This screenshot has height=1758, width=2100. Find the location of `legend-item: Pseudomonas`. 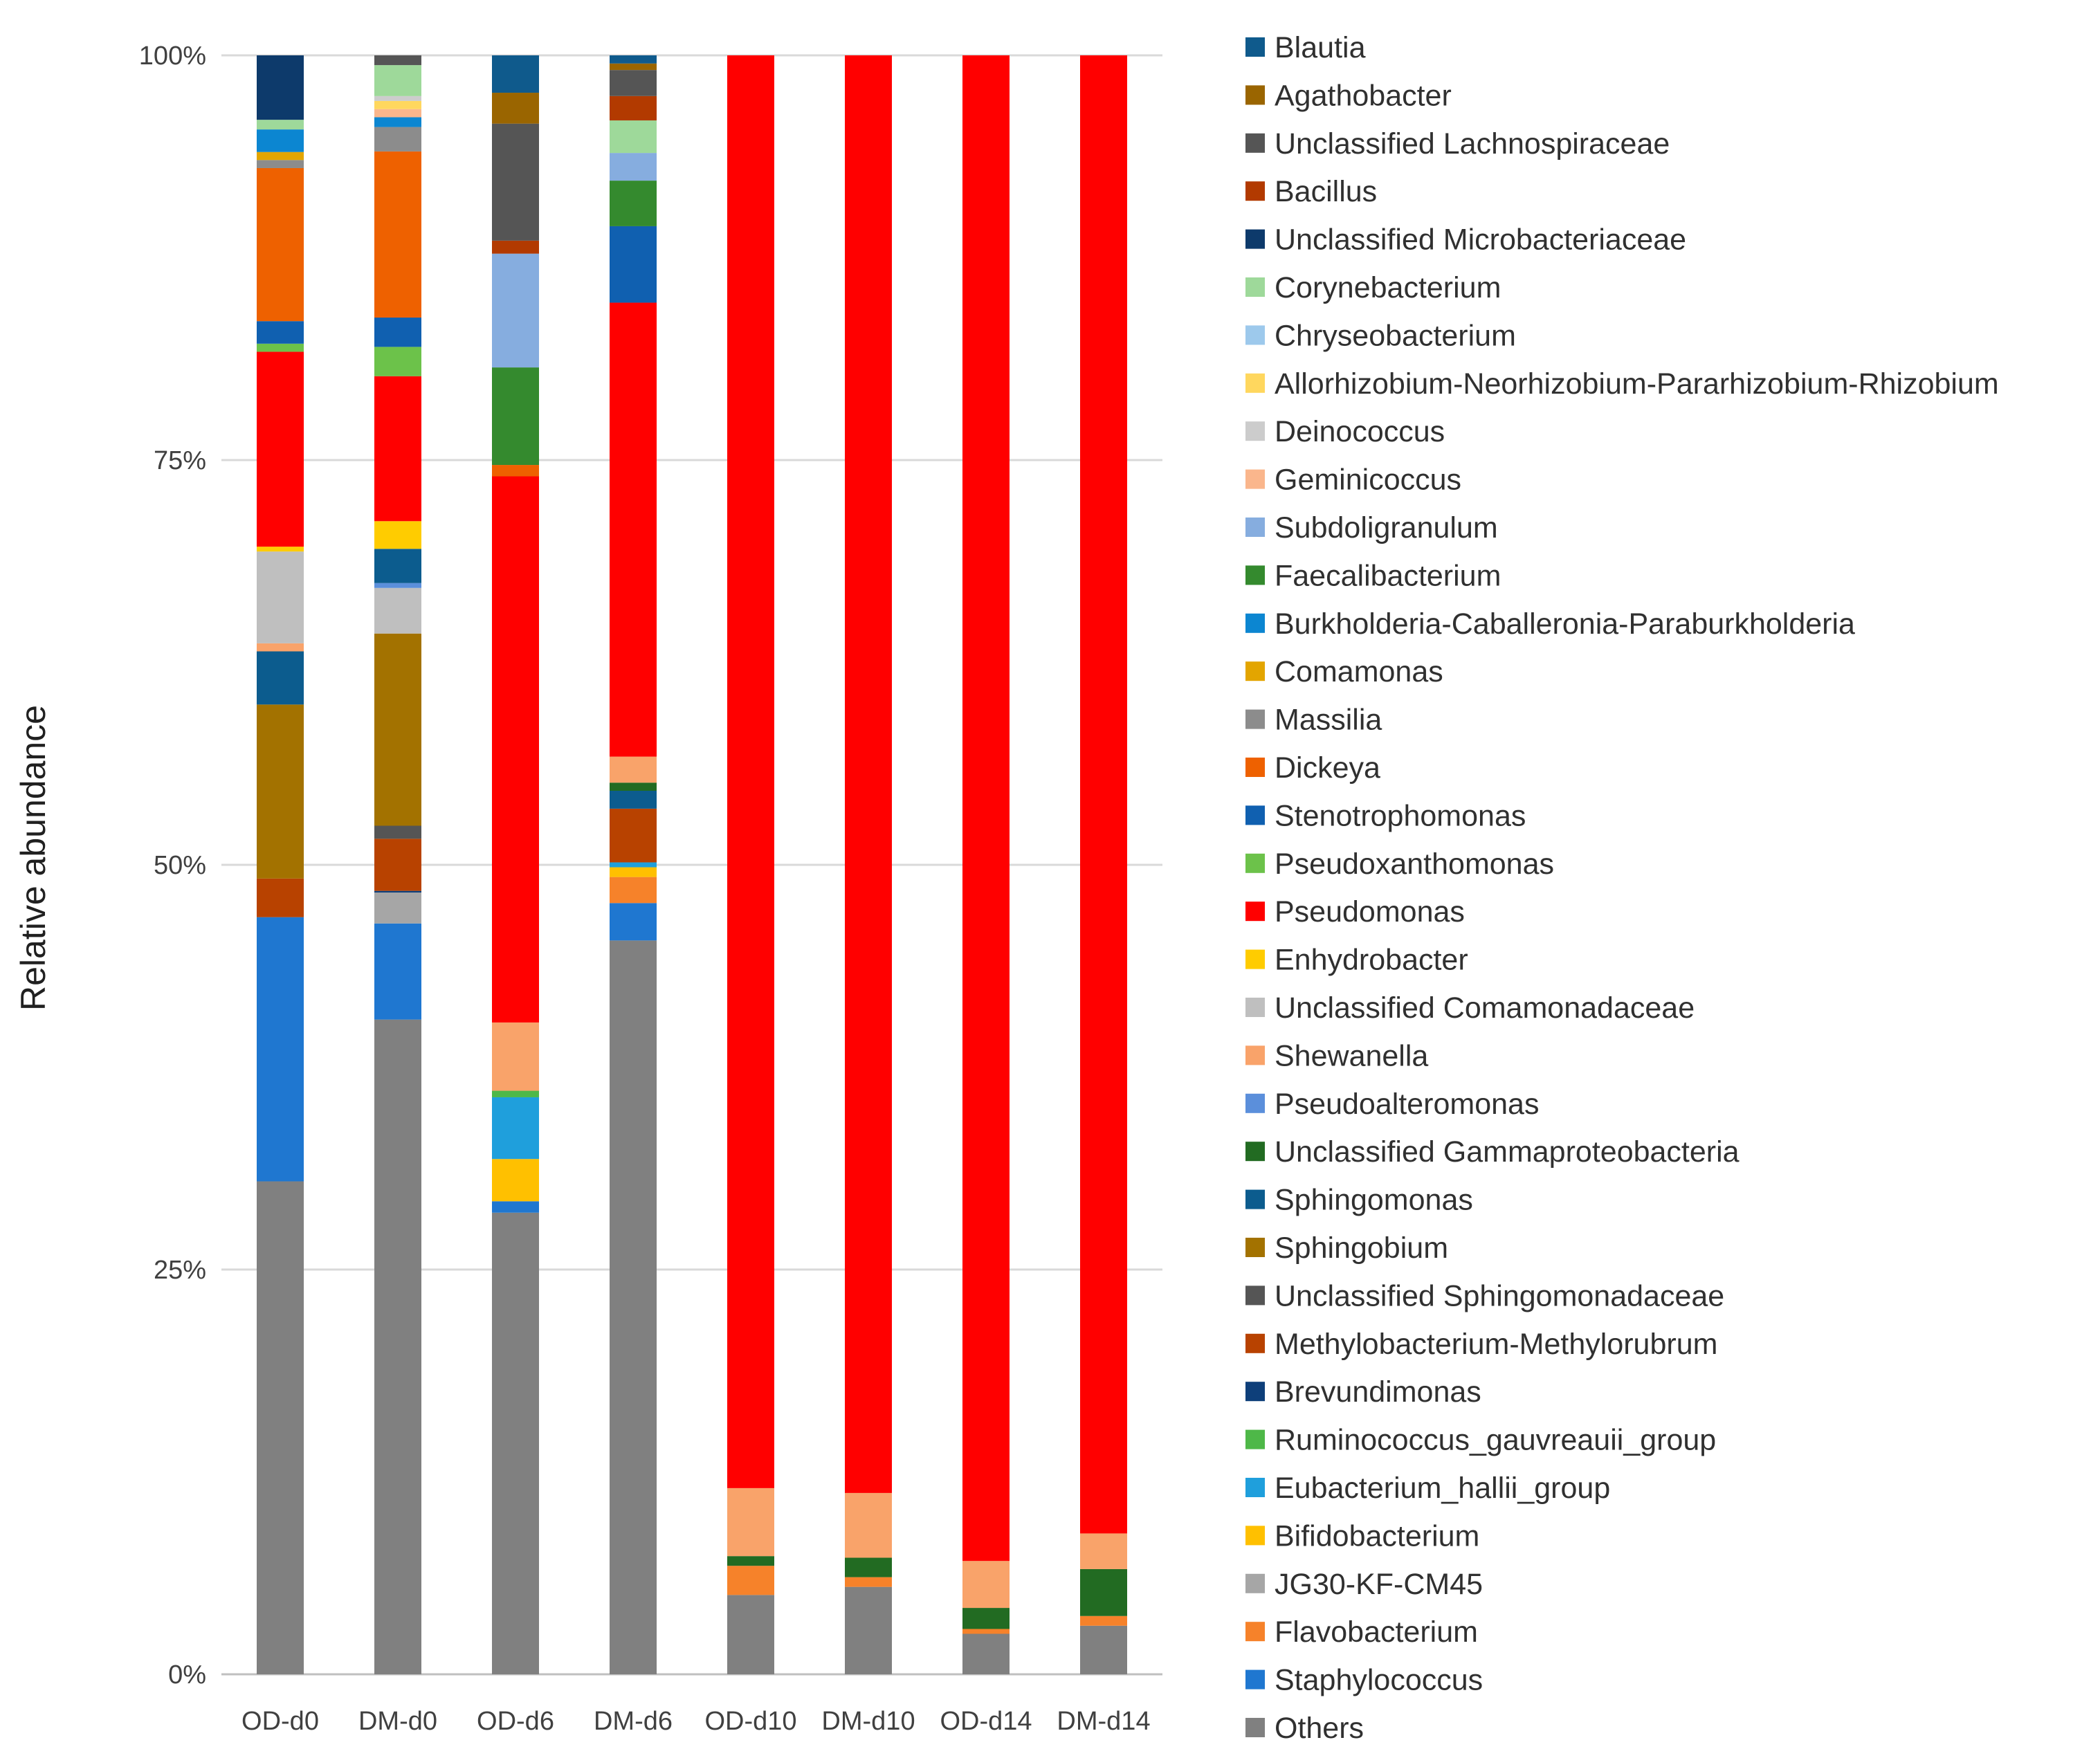

legend-item: Pseudomonas is located at coordinates (1355, 911).